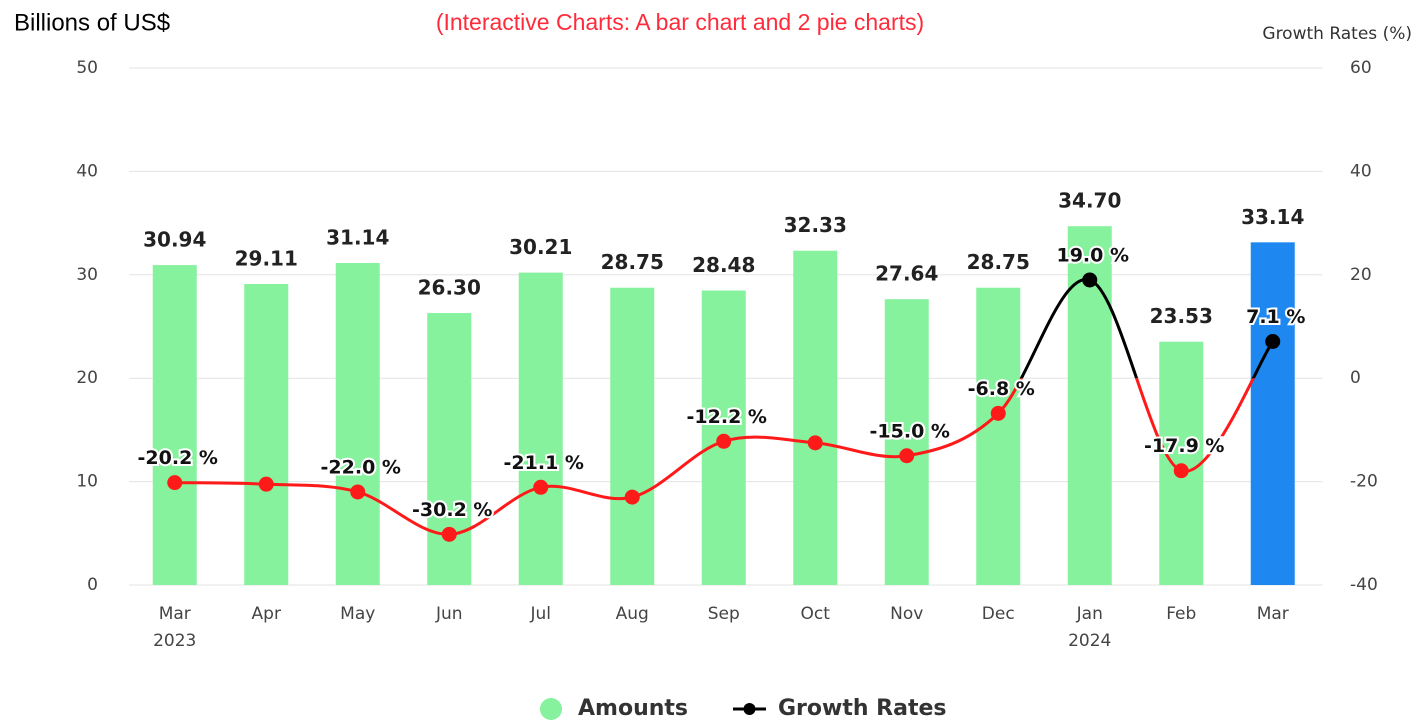  What do you see at coordinates (452, 510) in the screenshot?
I see `line-value-label: -30.2 %` at bounding box center [452, 510].